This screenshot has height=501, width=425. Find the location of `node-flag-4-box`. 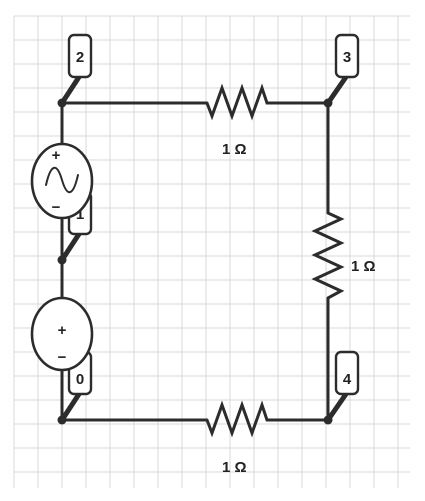

node-flag-4-box is located at coordinates (347, 373).